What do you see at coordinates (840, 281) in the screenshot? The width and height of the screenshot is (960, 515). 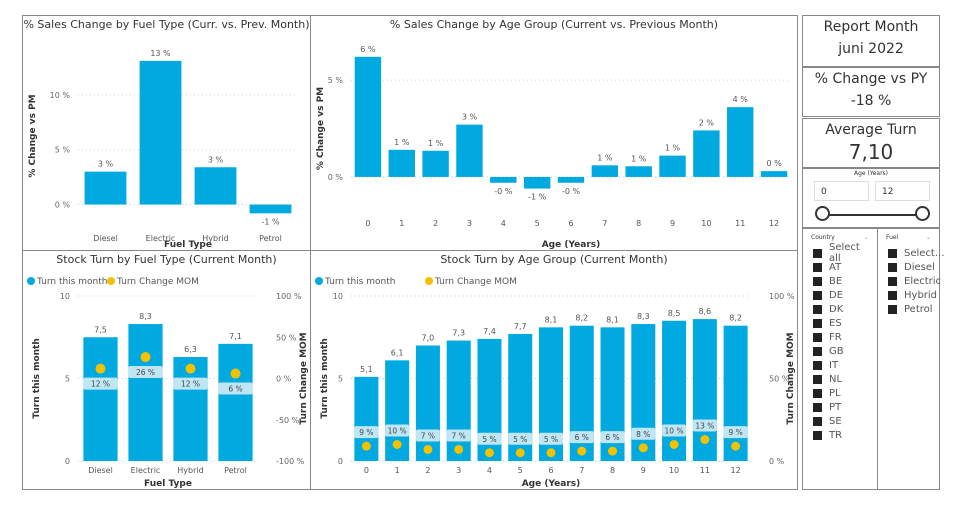 I see `slicer-item: BE` at bounding box center [840, 281].